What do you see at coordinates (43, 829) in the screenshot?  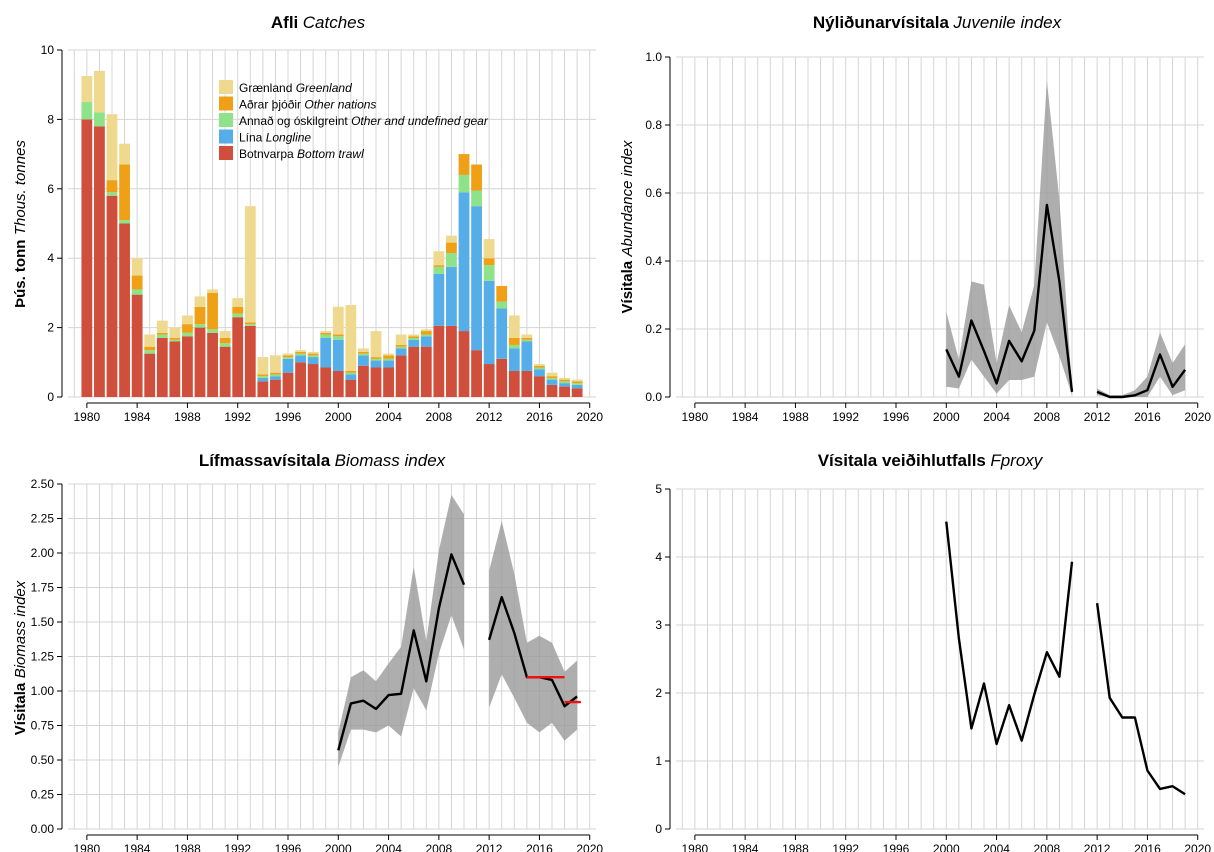 I see `y-tick-label: 0.00` at bounding box center [43, 829].